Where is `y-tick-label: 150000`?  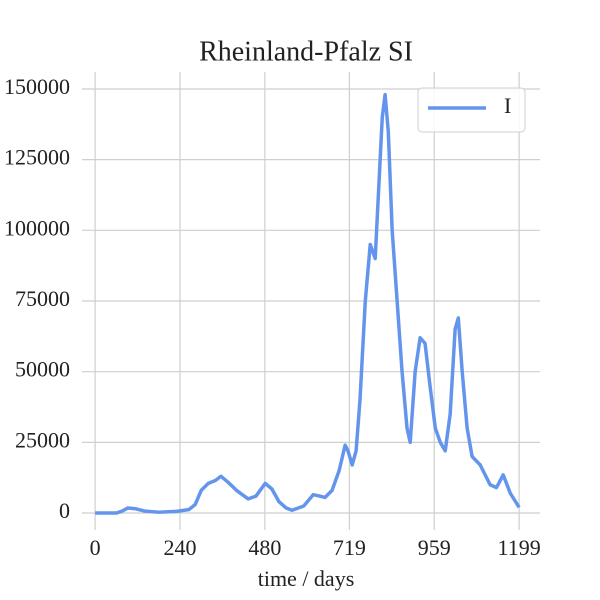 y-tick-label: 150000 is located at coordinates (37, 86).